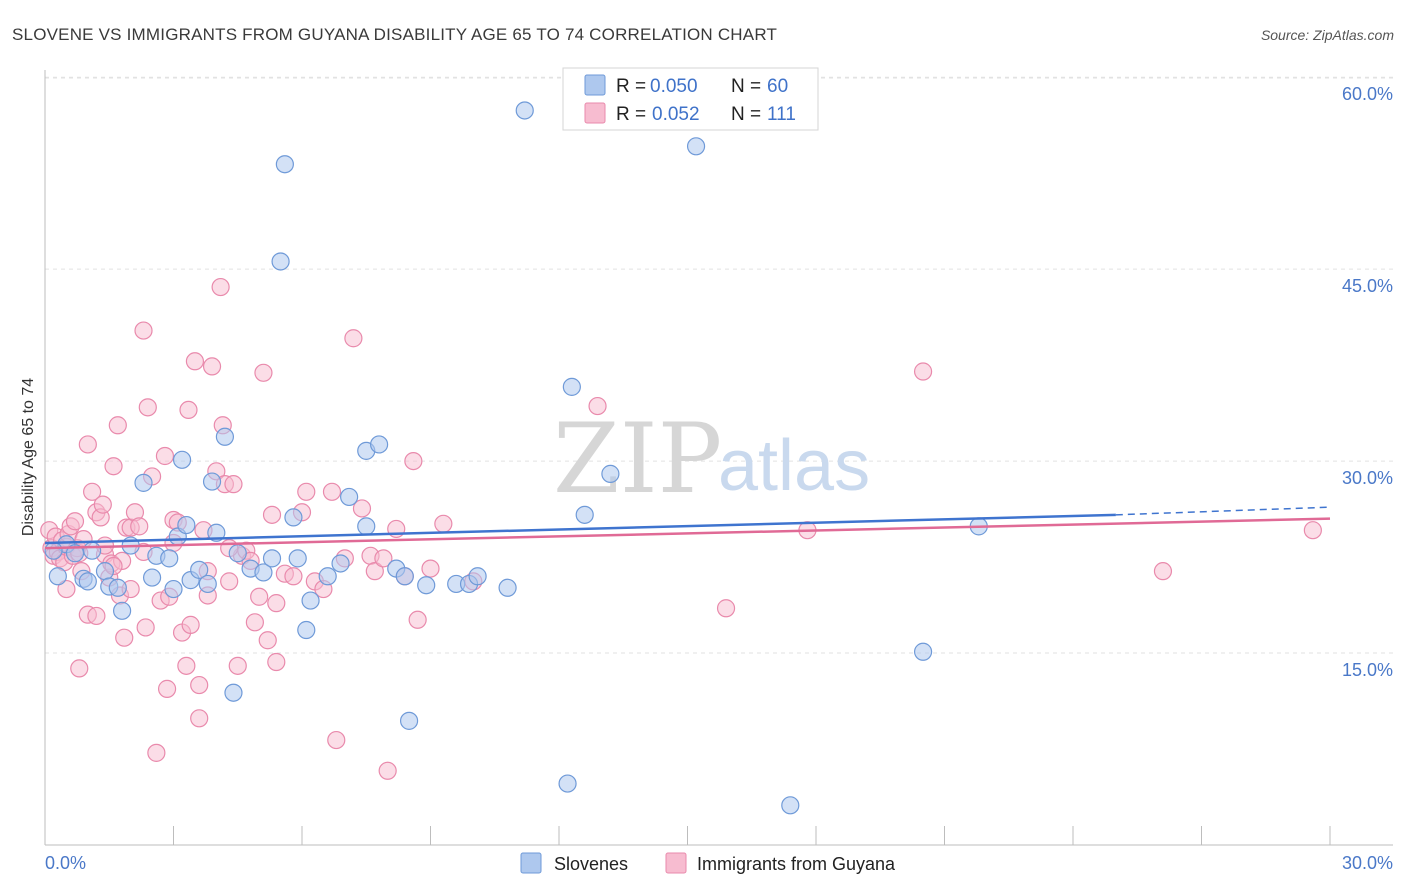 The image size is (1406, 892). What do you see at coordinates (690, 99) in the screenshot?
I see `stats-legend: R = 0.050 N = 60 R = 0.052 N = 111` at bounding box center [690, 99].